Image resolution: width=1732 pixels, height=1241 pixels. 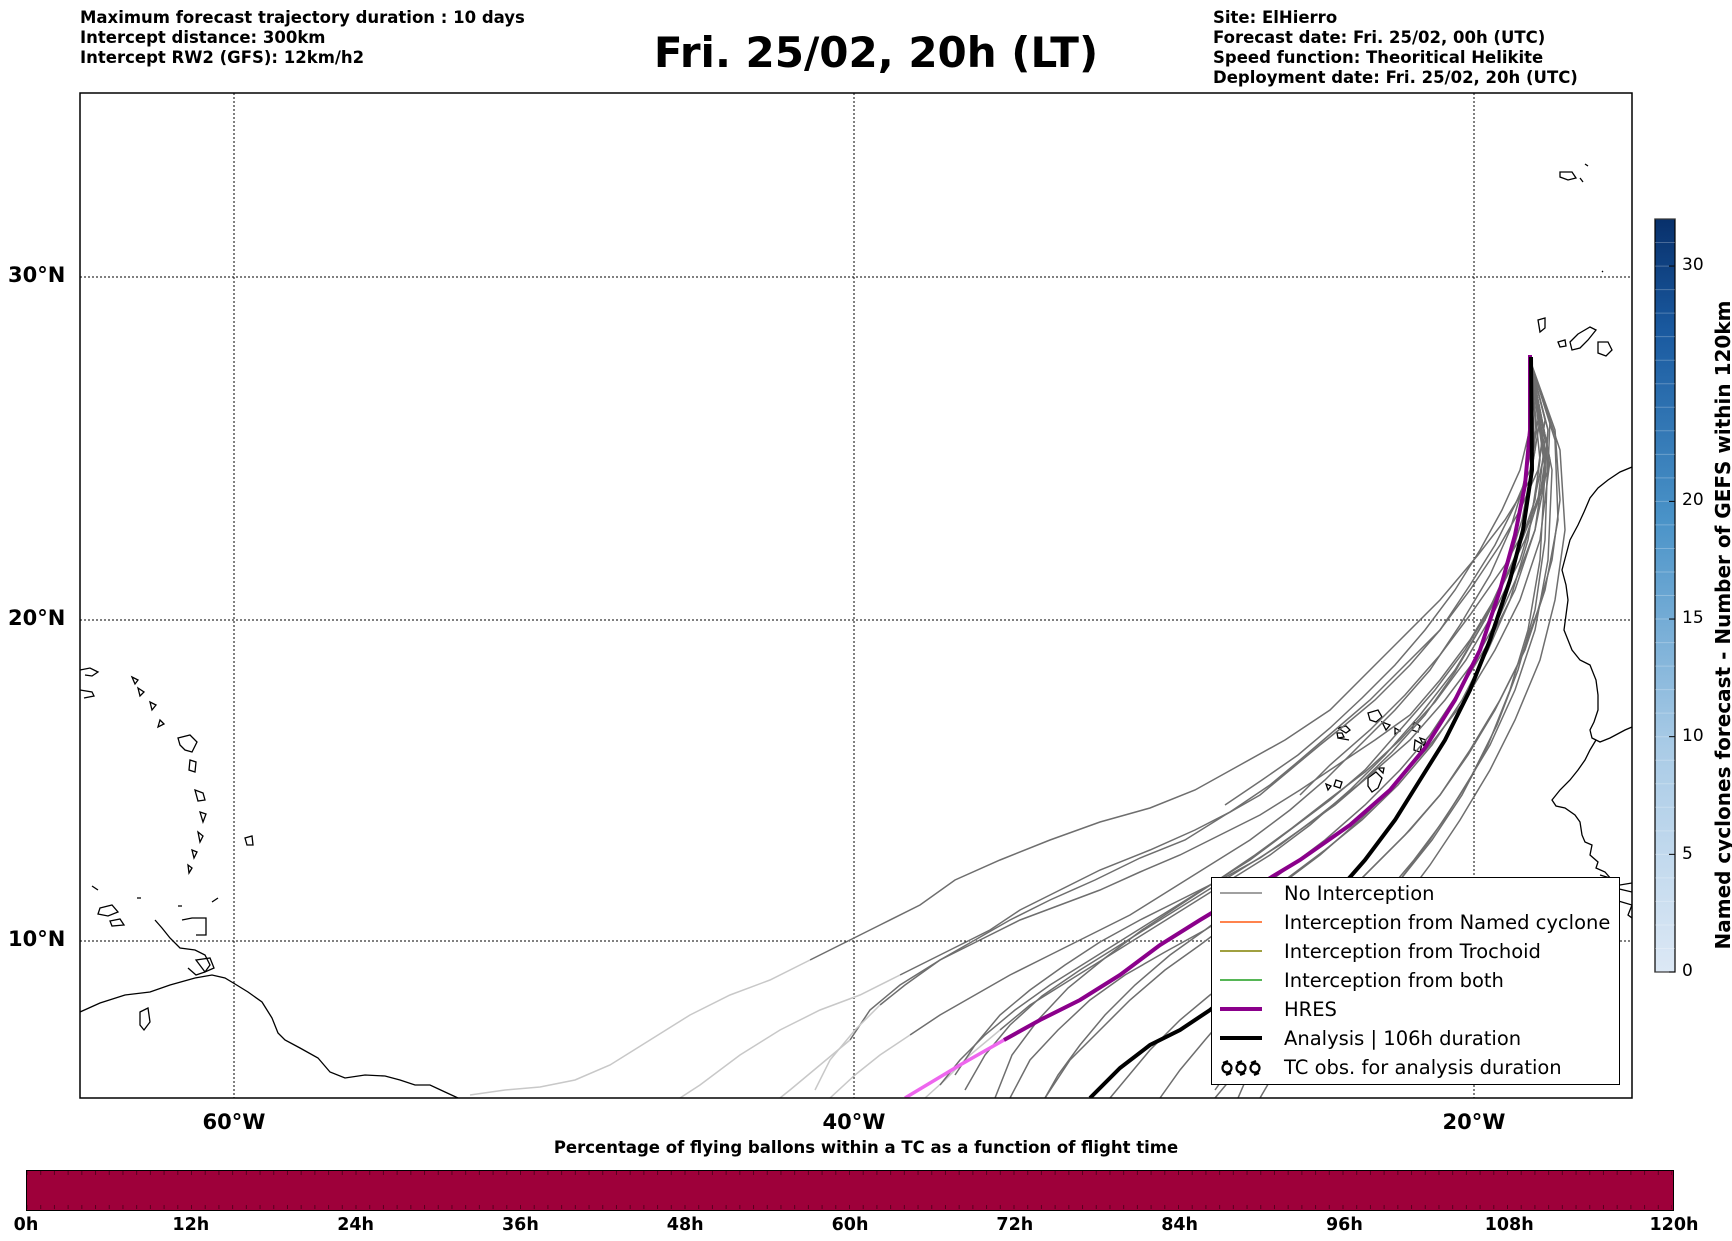 I want to click on coast-cape-verde-brava, so click(x=1328, y=787).